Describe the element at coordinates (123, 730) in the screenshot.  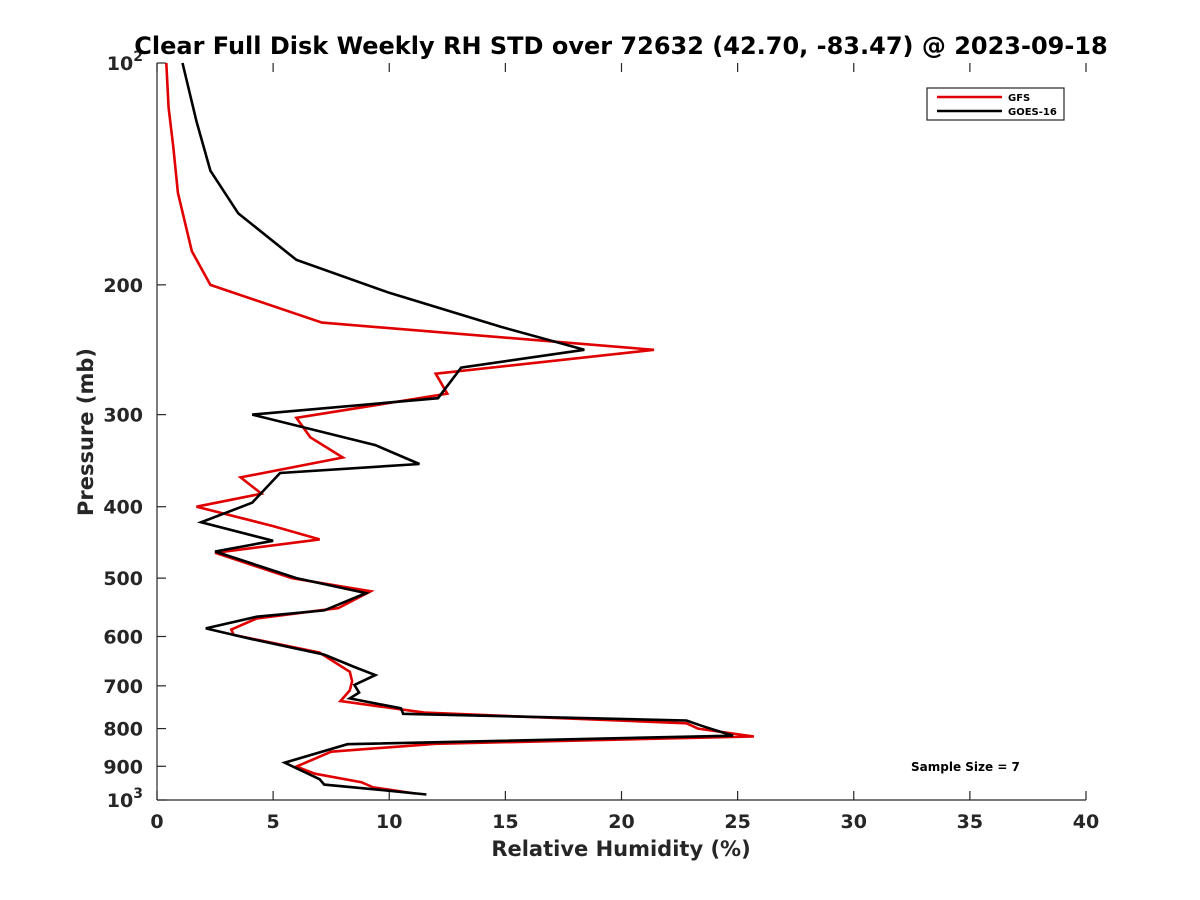
I see `y-tick-label: 800` at that location.